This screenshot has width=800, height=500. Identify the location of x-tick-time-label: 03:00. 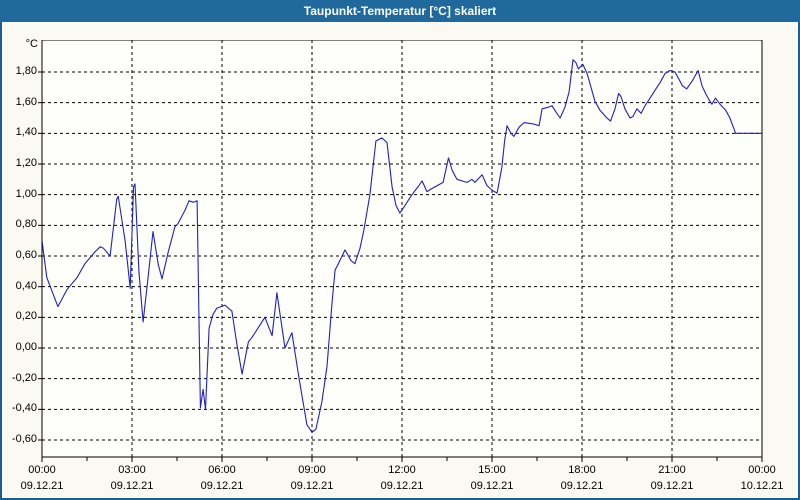
(132, 470).